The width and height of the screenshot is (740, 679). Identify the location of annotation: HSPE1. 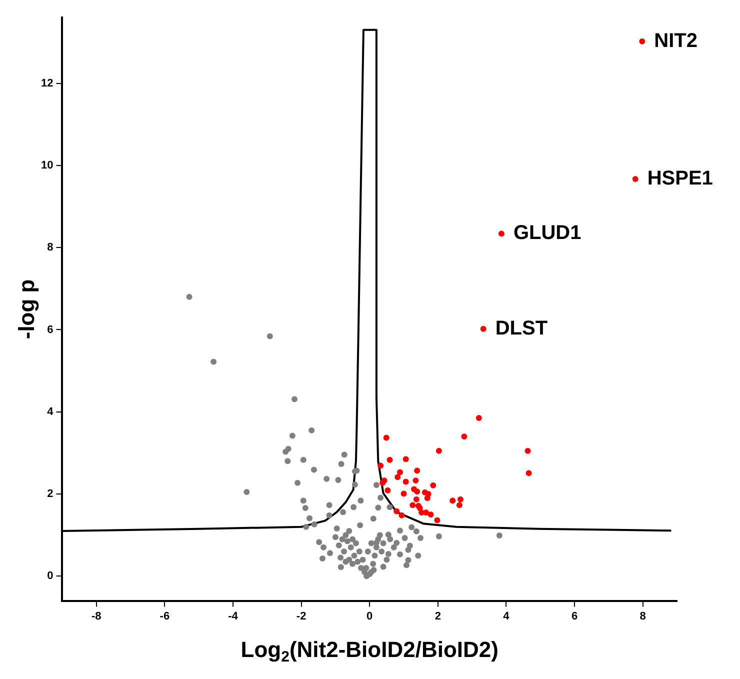
(680, 179).